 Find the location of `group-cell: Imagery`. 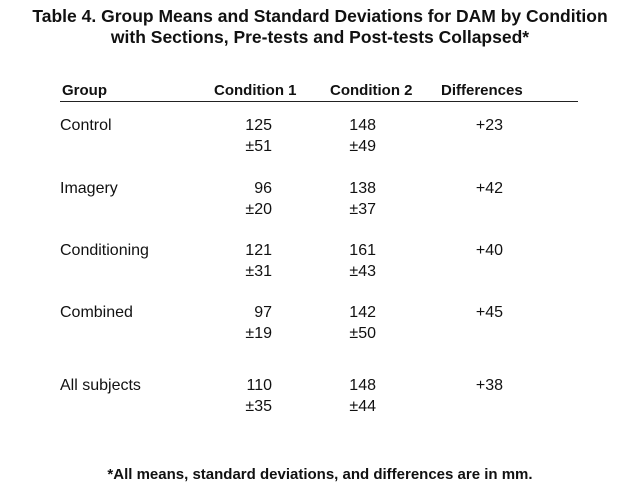

group-cell: Imagery is located at coordinates (89, 188).